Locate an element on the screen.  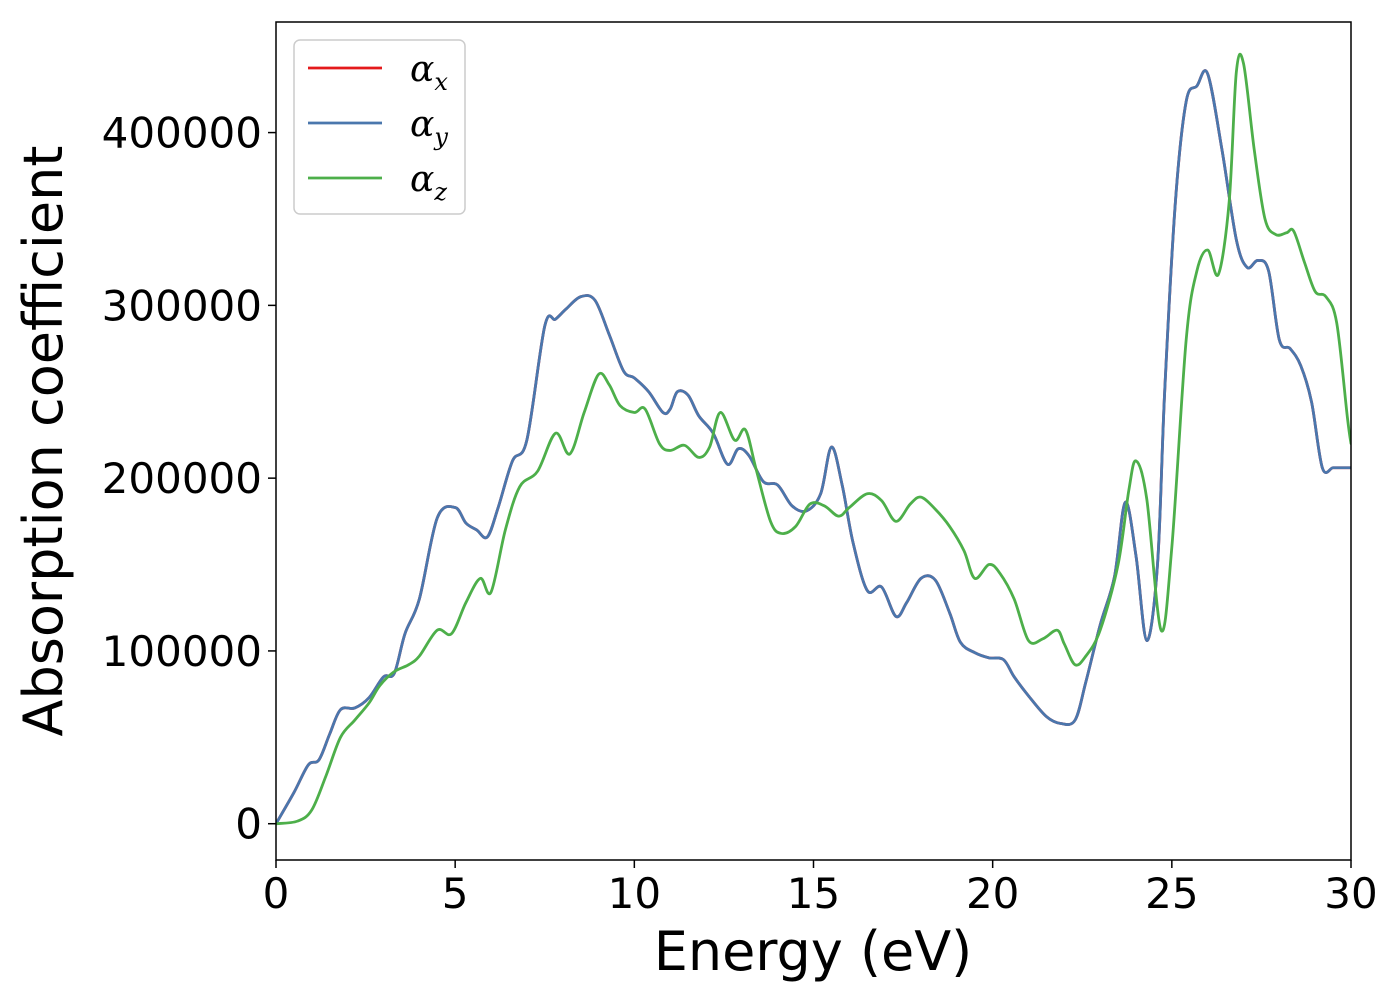
legend-subscript: z is located at coordinates (440, 192).